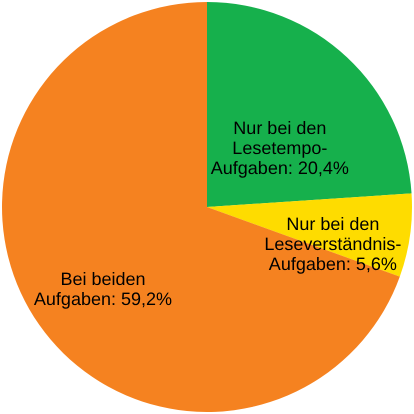 This screenshot has height=414, width=414. I want to click on slice-label: Nur bei den Leseverständnis-Aufgaben: 5,6%, so click(333, 244).